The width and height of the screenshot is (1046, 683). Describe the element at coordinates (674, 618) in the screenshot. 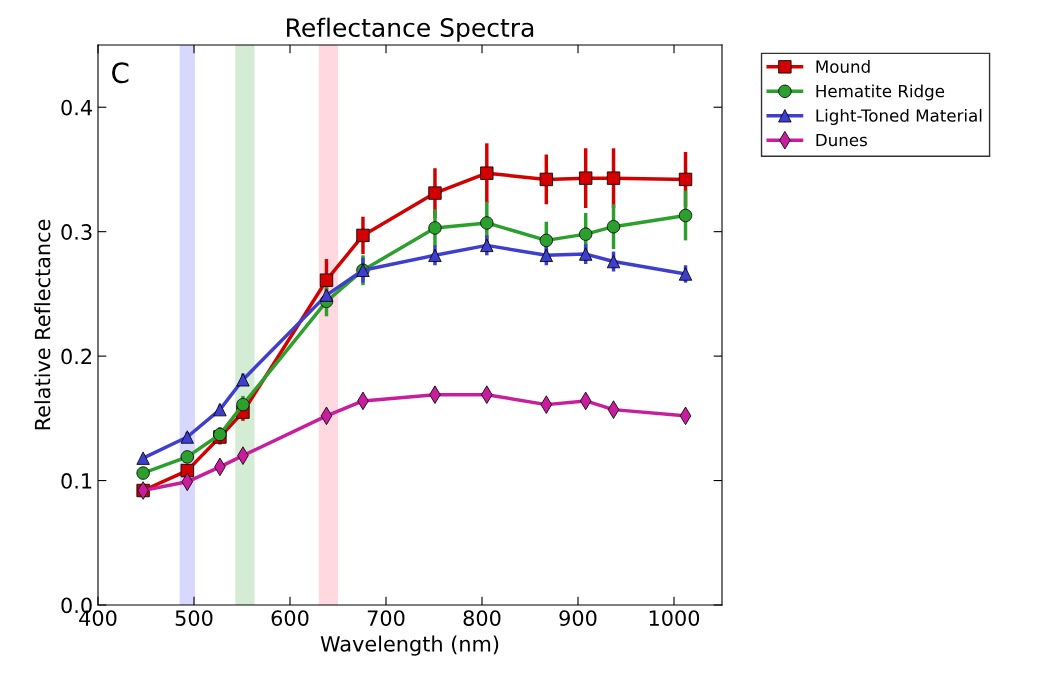

I see `x-tick-label: 1000` at that location.